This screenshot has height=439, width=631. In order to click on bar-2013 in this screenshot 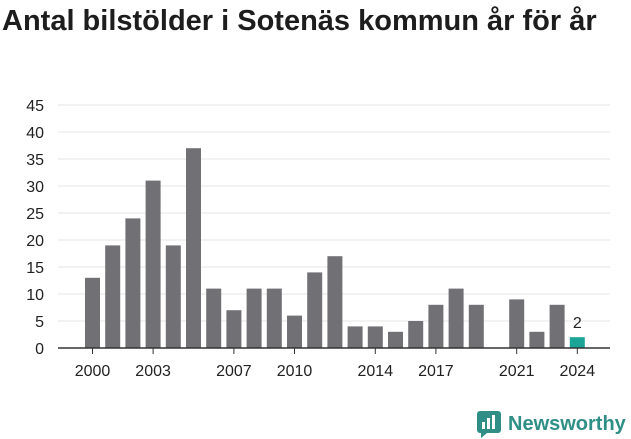, I will do `click(355, 337)`.